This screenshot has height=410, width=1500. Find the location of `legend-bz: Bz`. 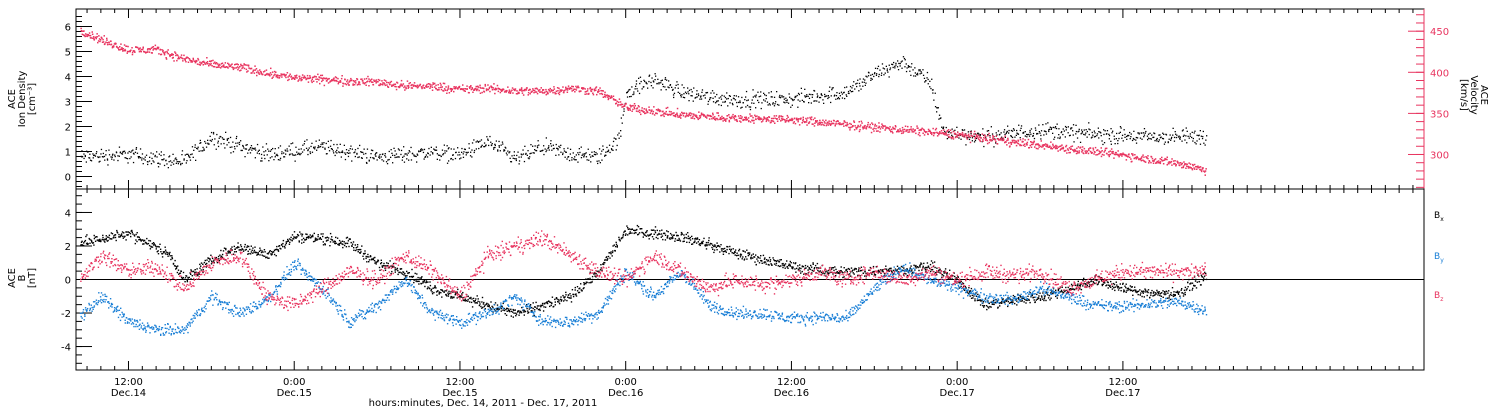

legend-bz: Bz is located at coordinates (1438, 297).